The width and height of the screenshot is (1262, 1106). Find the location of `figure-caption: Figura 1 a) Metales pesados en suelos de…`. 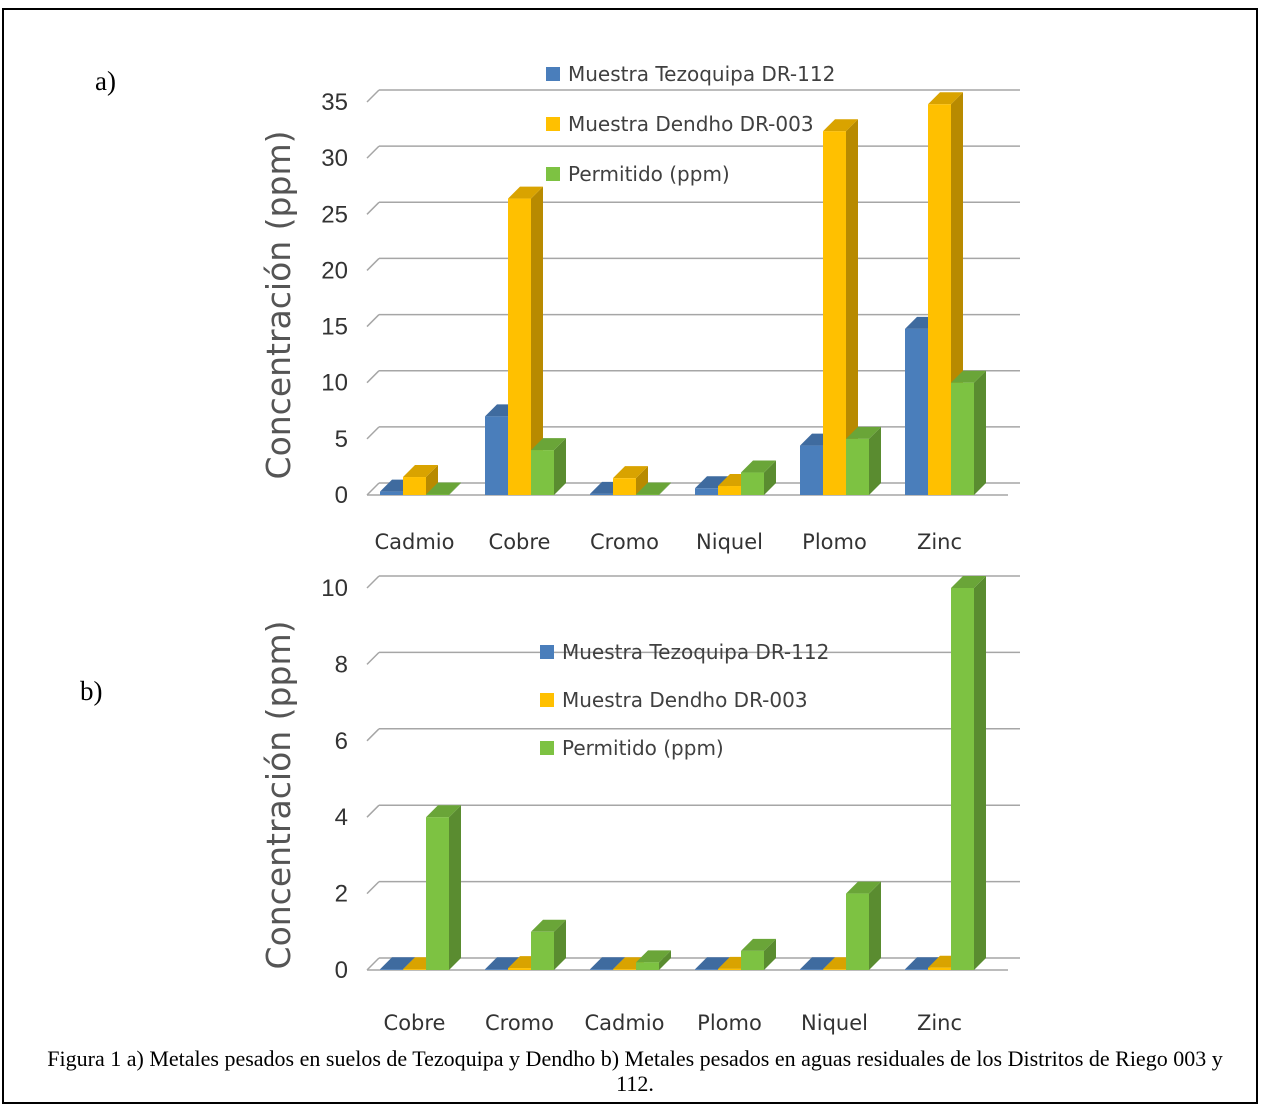

figure-caption: Figura 1 a) Metales pesados en suelos de… is located at coordinates (635, 1071).